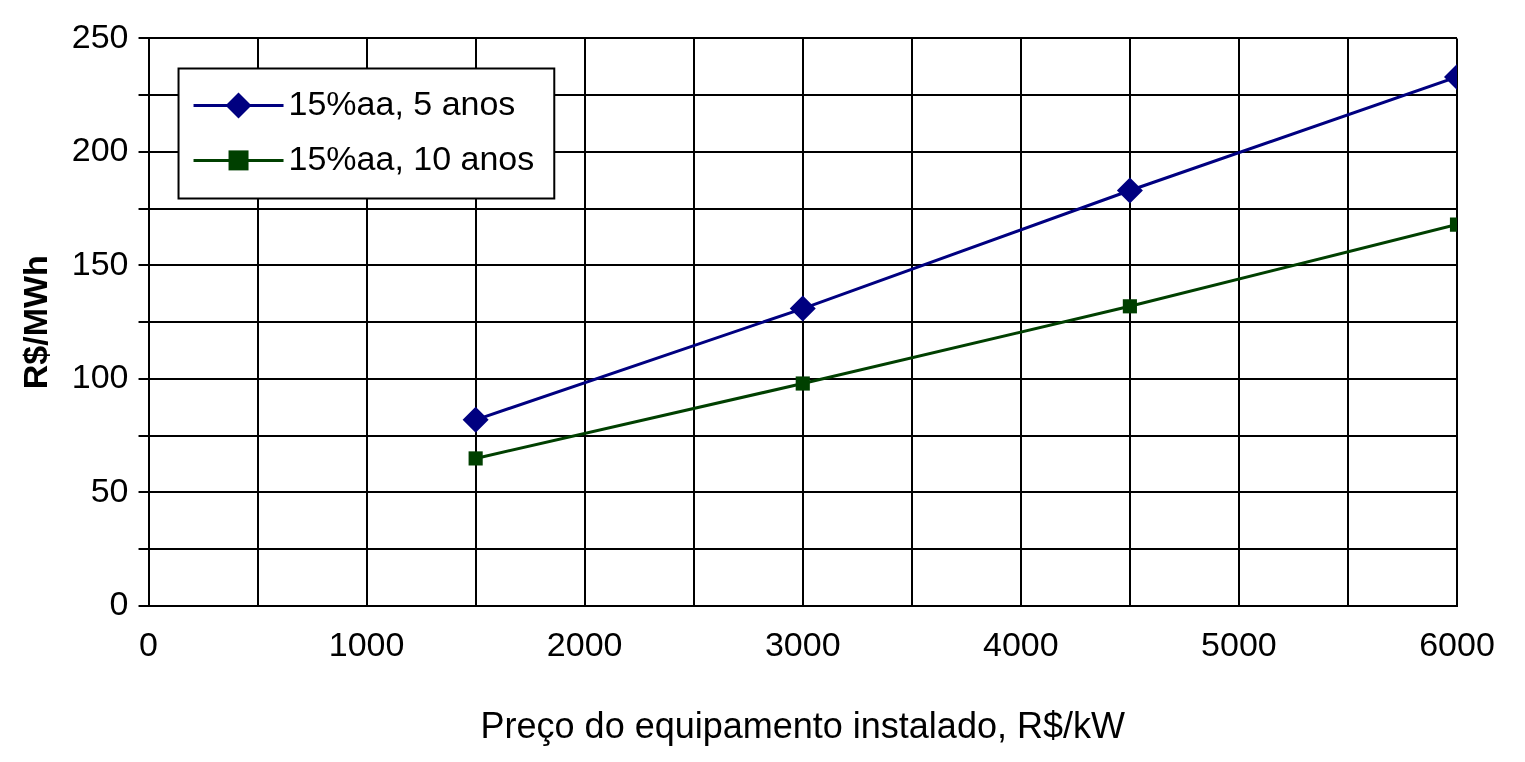 The height and width of the screenshot is (762, 1525). What do you see at coordinates (100, 376) in the screenshot?
I see `y-tick-label: 100` at bounding box center [100, 376].